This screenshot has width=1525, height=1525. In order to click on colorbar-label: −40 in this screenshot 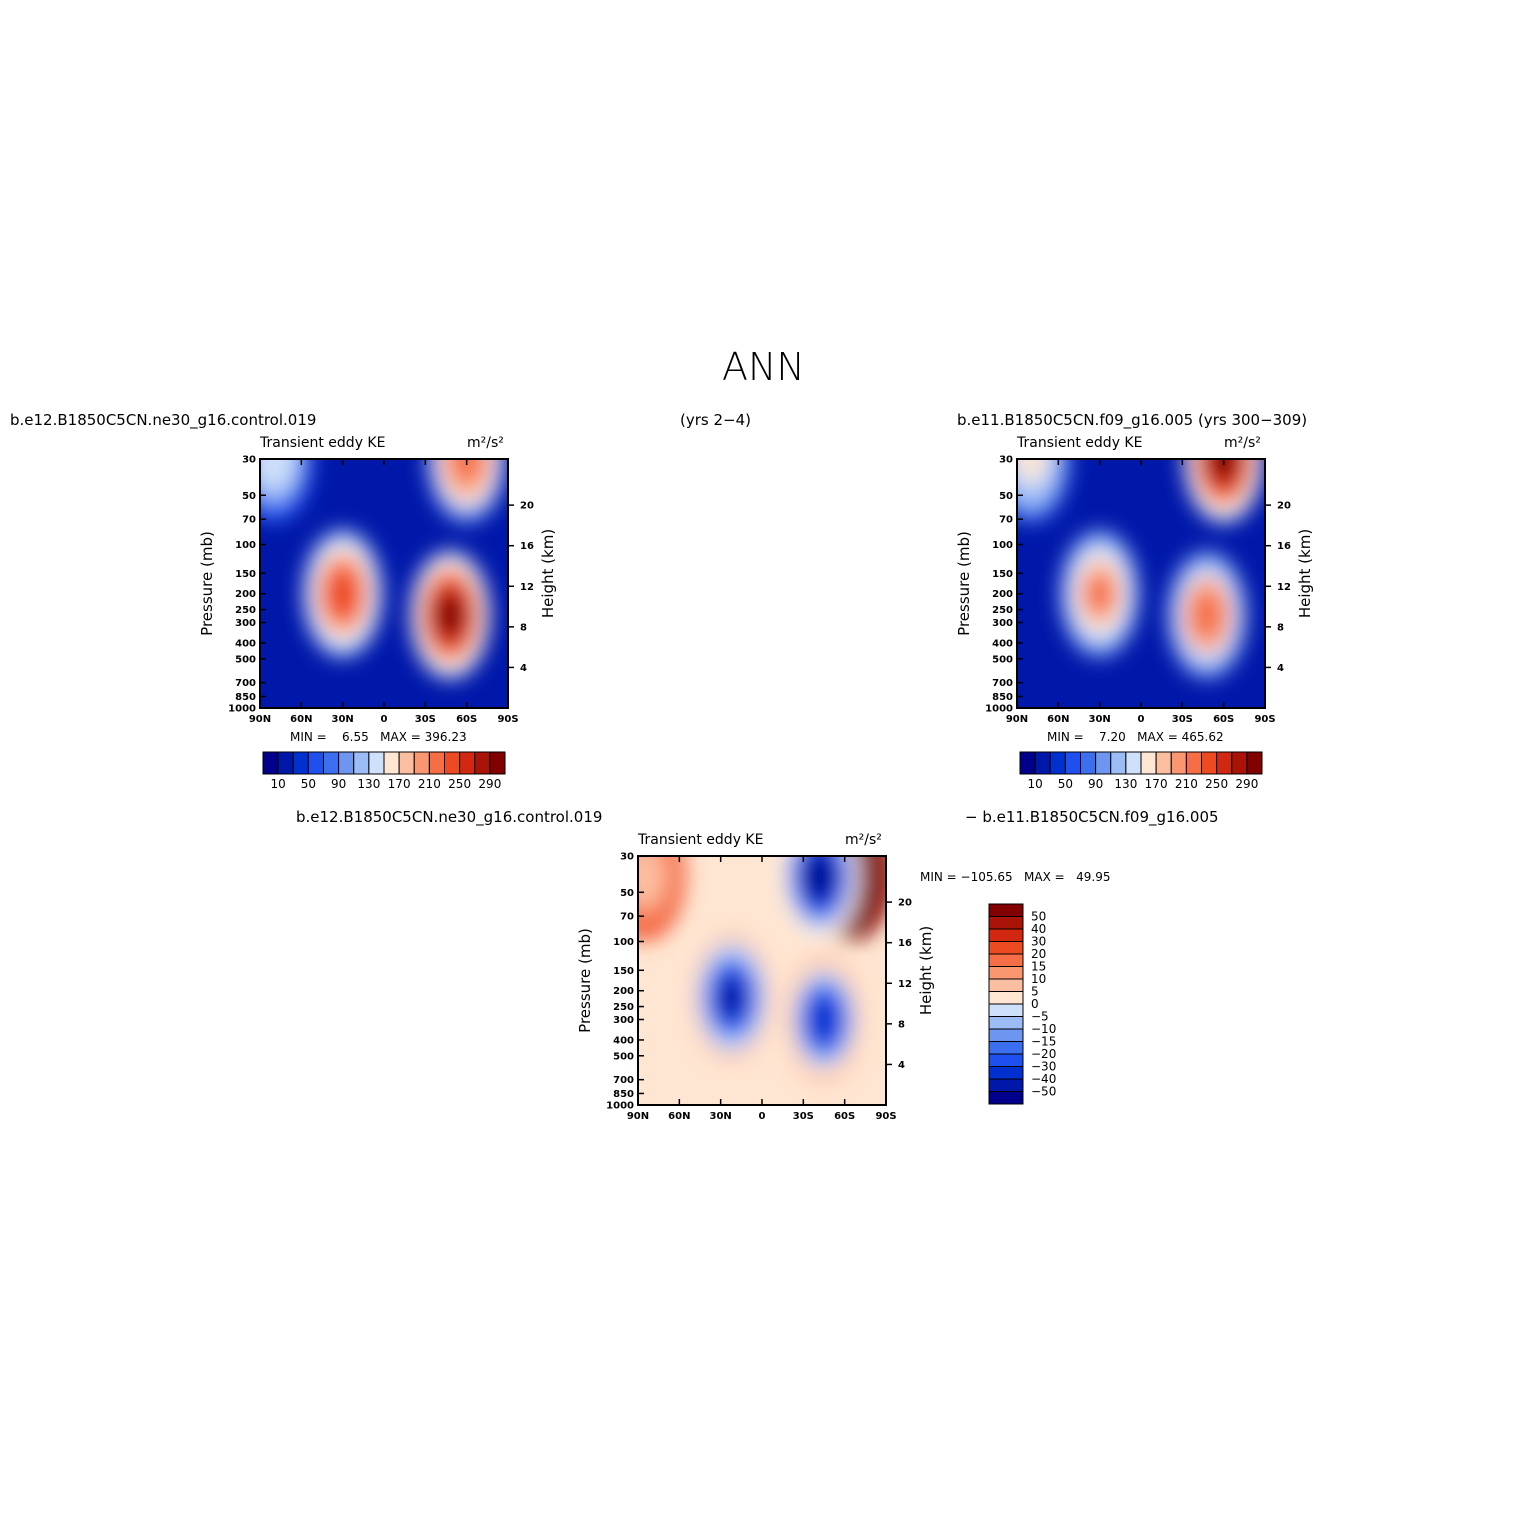, I will do `click(1043, 1079)`.